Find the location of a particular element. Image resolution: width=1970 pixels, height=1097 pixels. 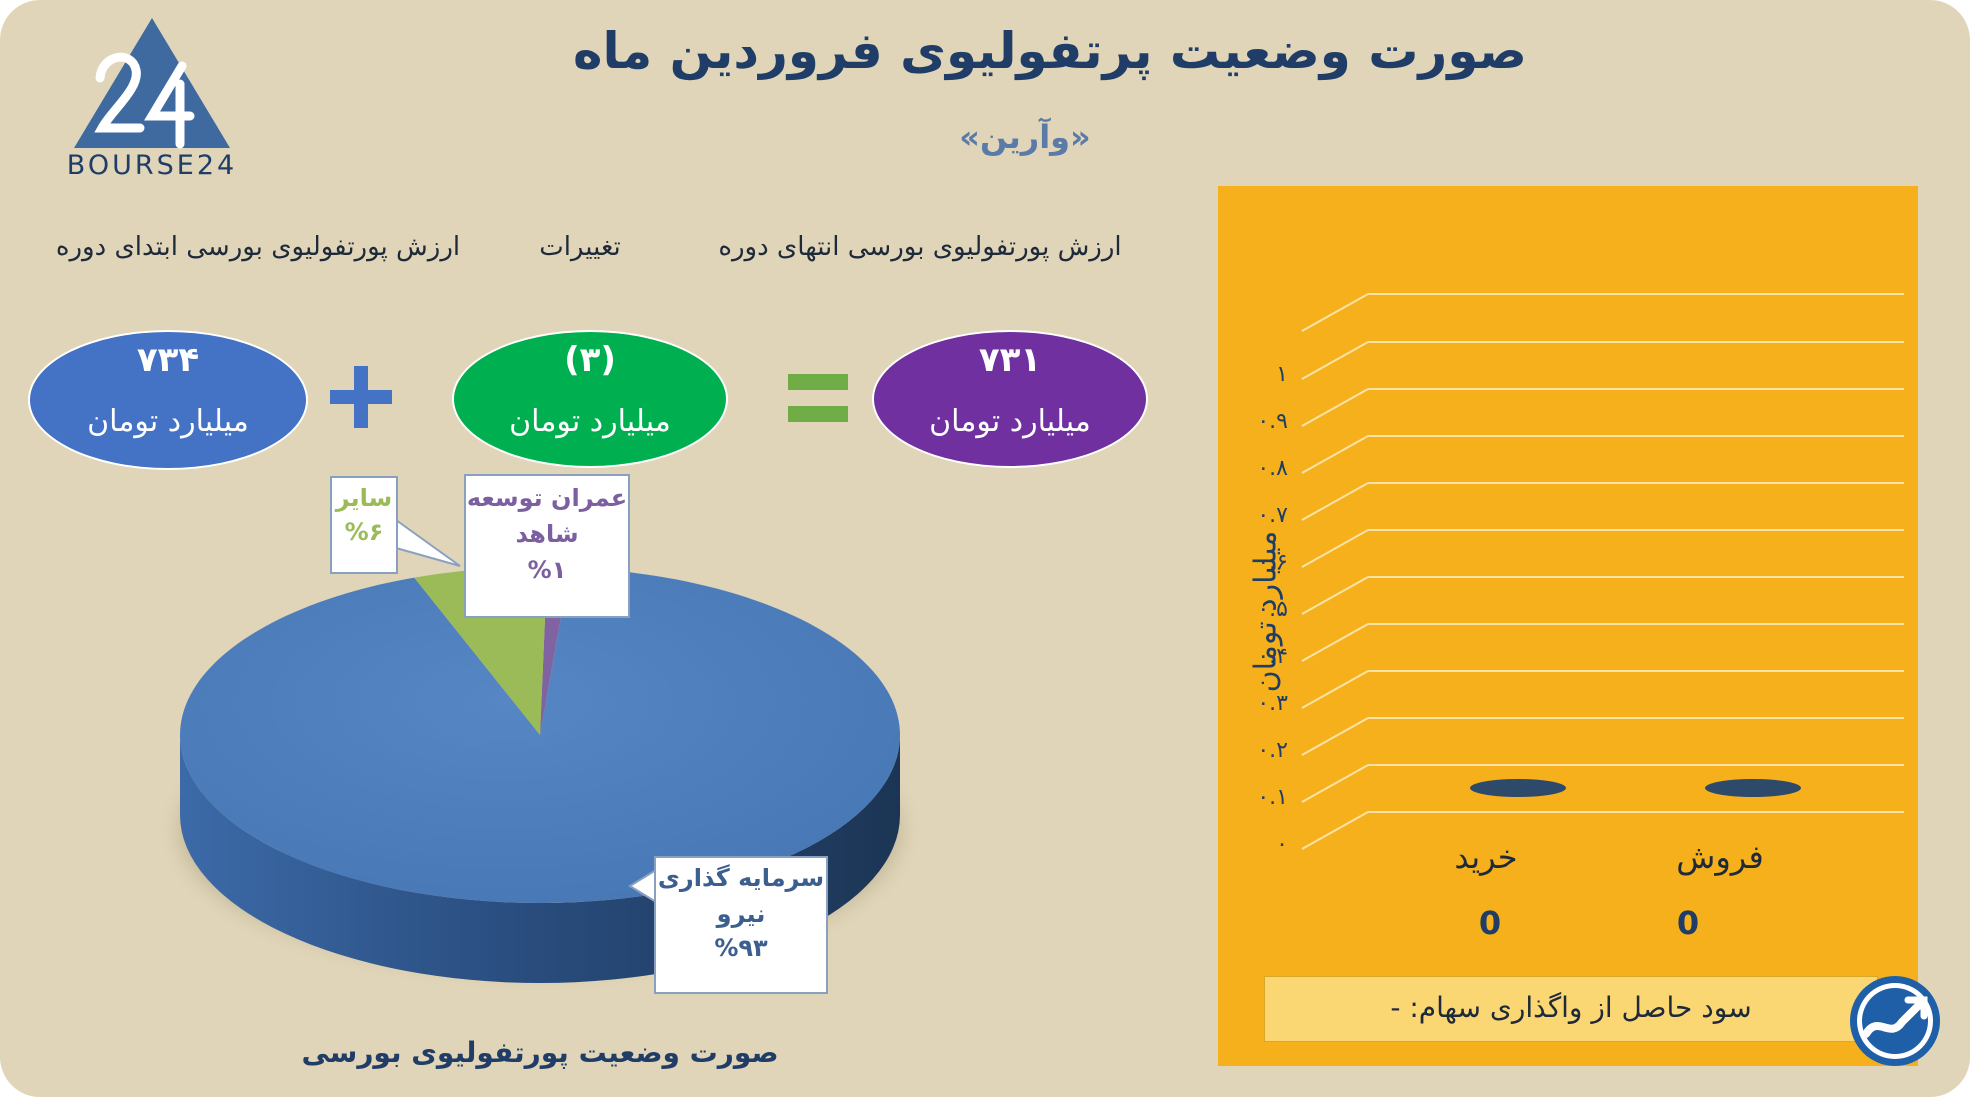

slice-label: سرمایه گذاری is located at coordinates (741, 878).